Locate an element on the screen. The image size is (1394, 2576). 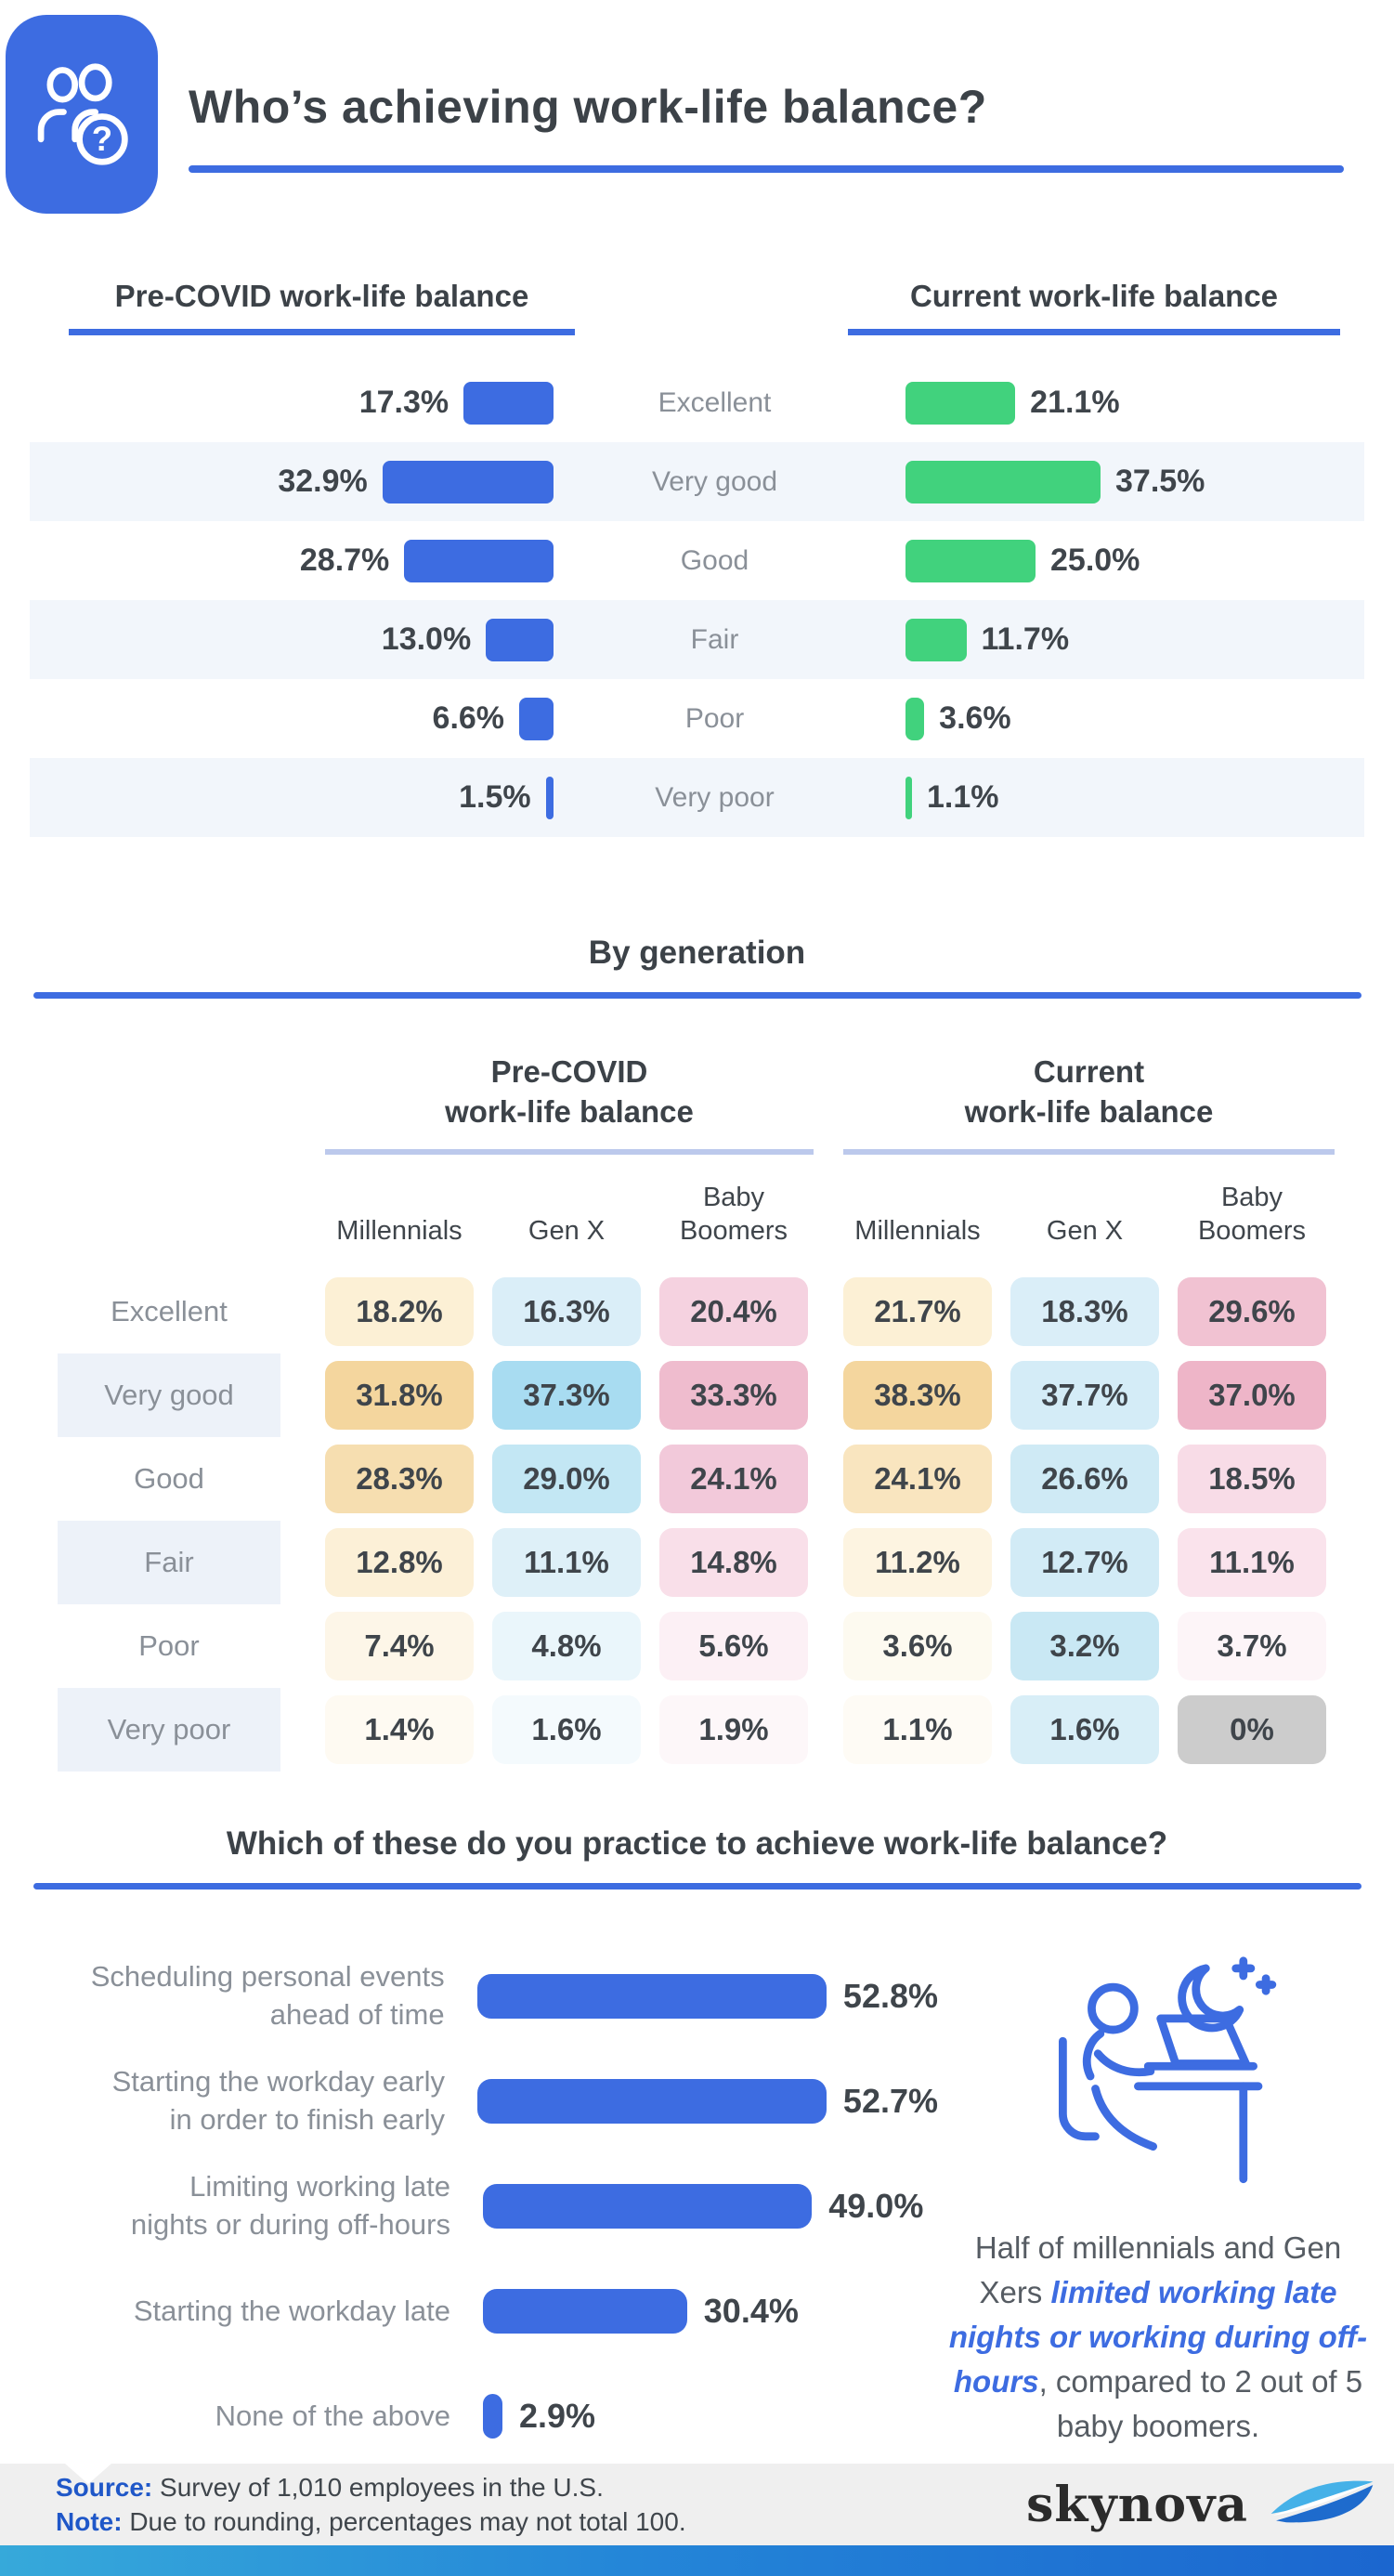
brand-name: skynova is located at coordinates (1137, 2504).